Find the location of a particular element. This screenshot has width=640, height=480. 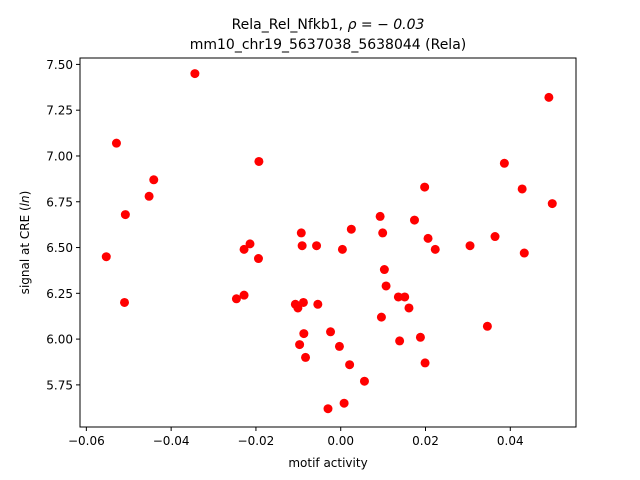

chart-title-line1: Rela_Rel_Nfkb1, ρ = − 0.03 is located at coordinates (328, 25).